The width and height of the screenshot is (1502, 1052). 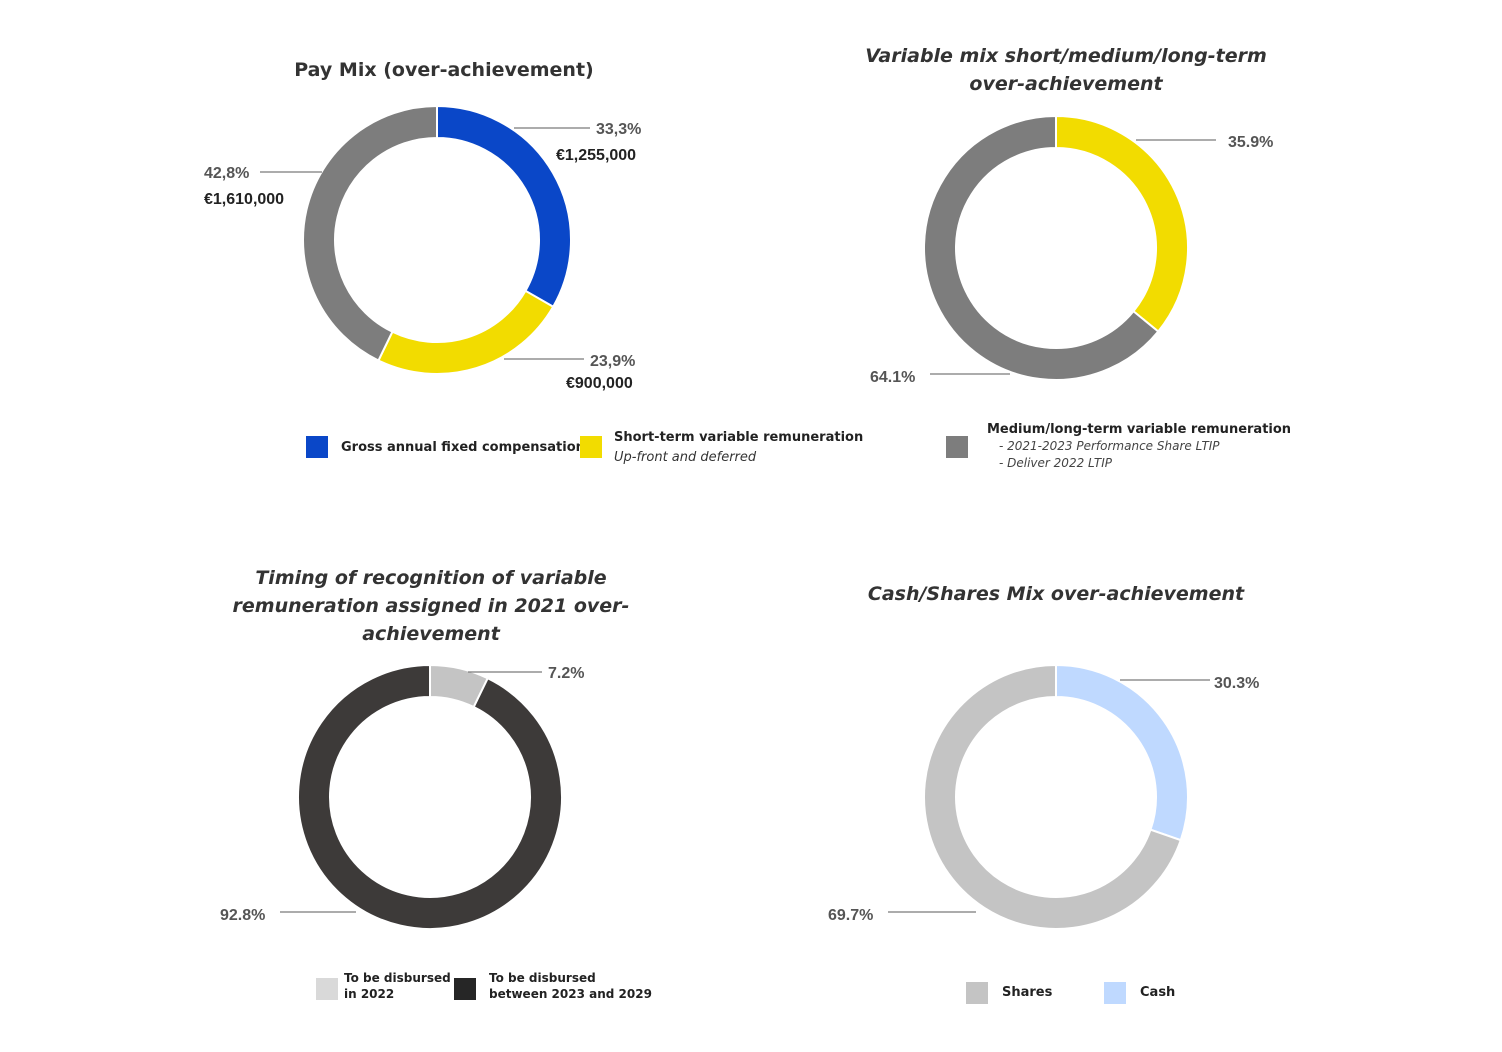 I want to click on legend-label-cash: Cash, so click(x=1158, y=992).